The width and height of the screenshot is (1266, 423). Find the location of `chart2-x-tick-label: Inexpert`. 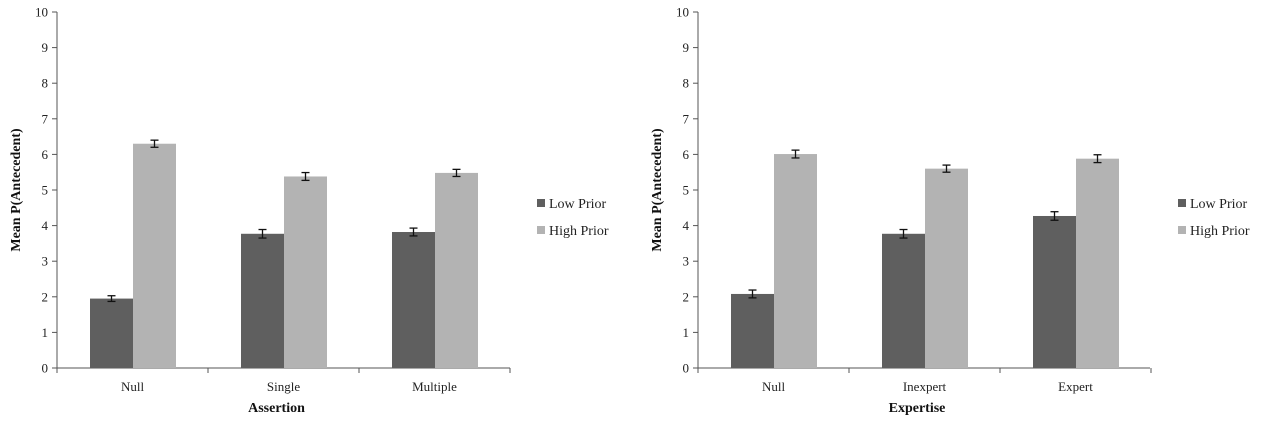

chart2-x-tick-label: Inexpert is located at coordinates (925, 386).